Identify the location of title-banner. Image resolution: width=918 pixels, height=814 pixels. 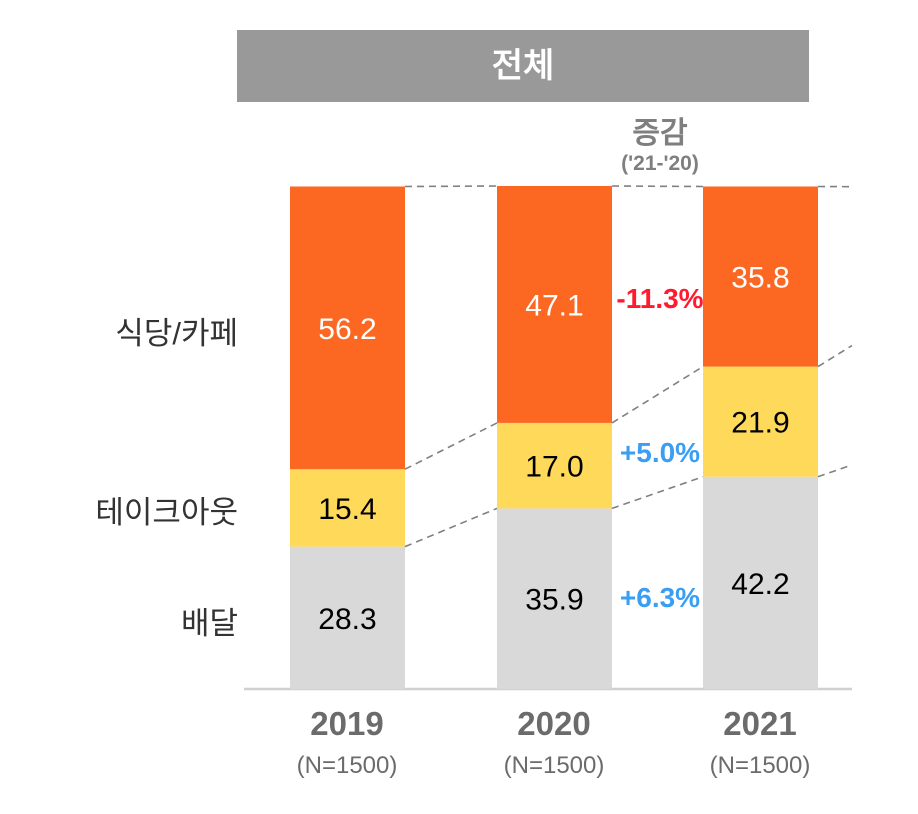
(523, 66).